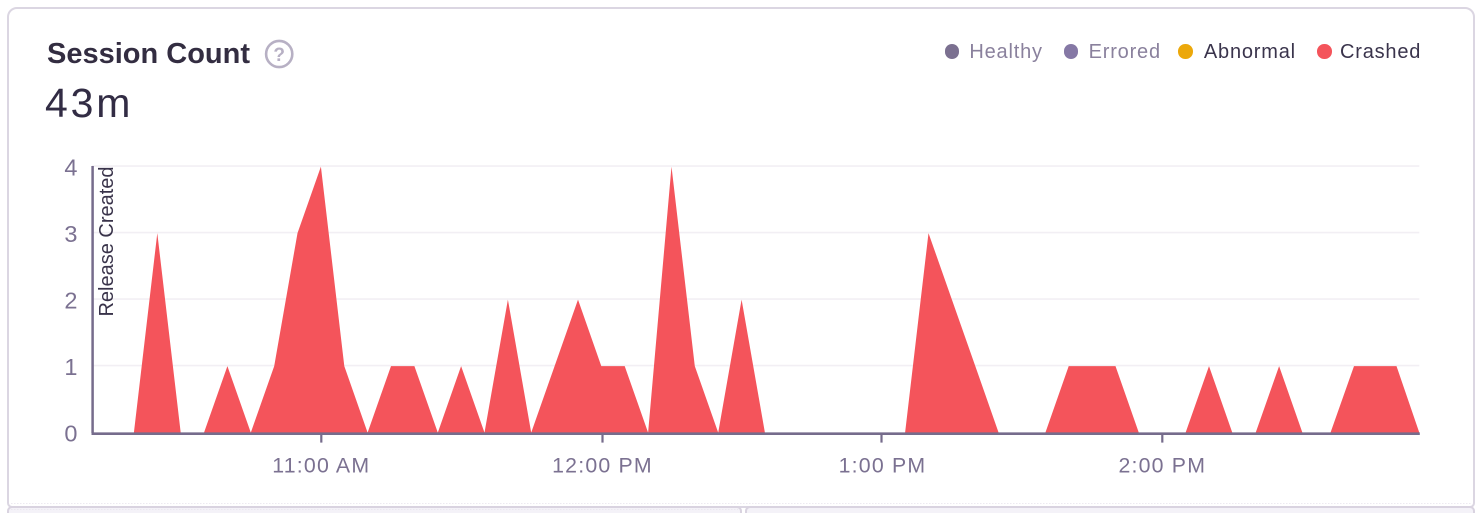  Describe the element at coordinates (602, 465) in the screenshot. I see `svg-text: 12:00 PM` at that location.